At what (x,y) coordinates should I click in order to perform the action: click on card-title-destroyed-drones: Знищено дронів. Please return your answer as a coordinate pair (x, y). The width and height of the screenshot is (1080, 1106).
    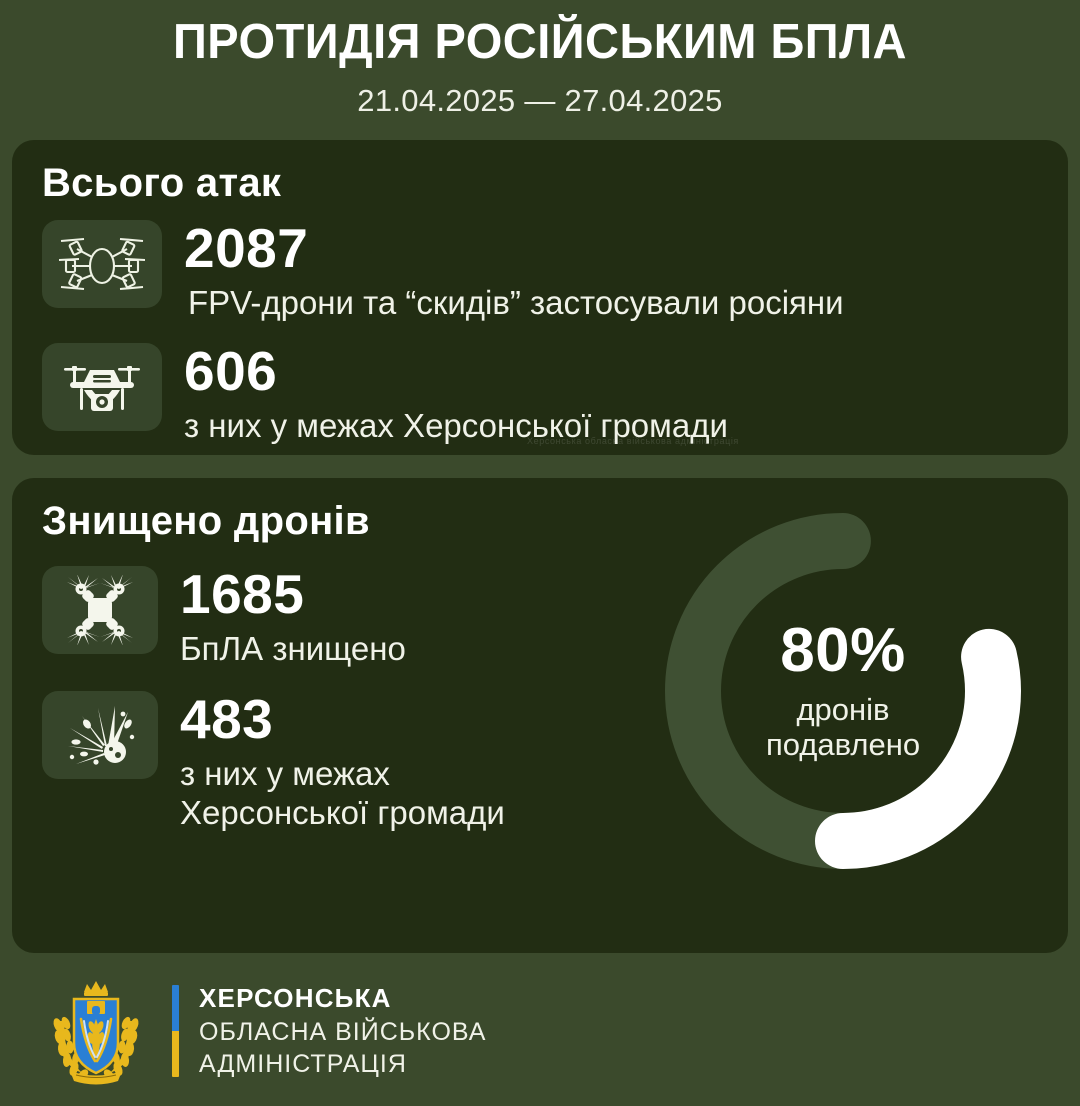
    Looking at the image, I should click on (206, 520).